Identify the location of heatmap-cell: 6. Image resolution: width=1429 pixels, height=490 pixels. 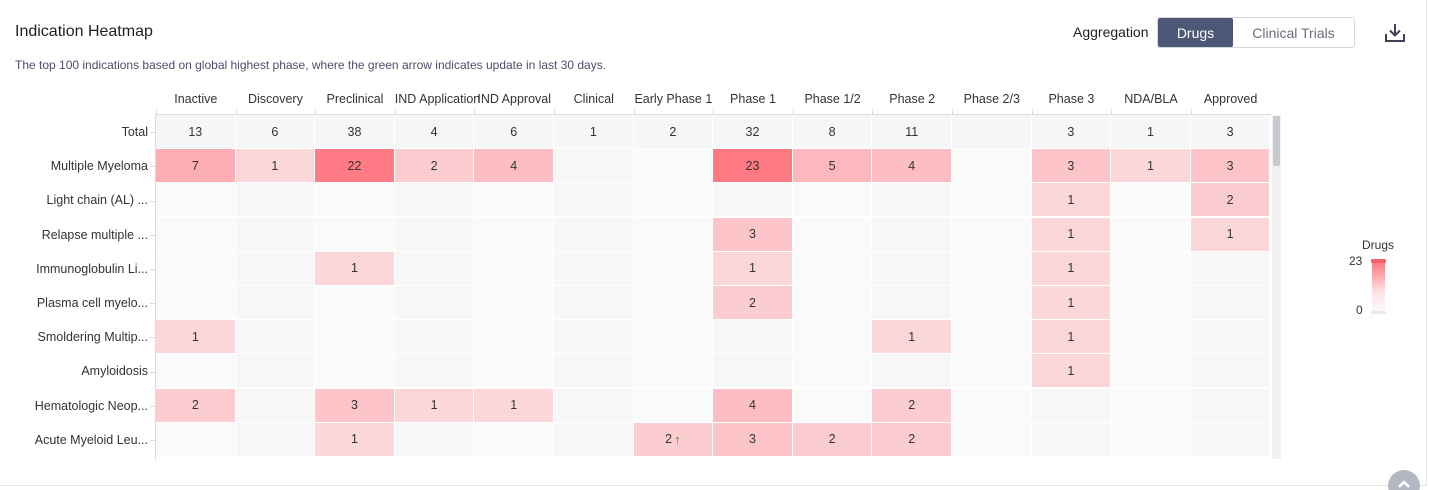
(514, 132).